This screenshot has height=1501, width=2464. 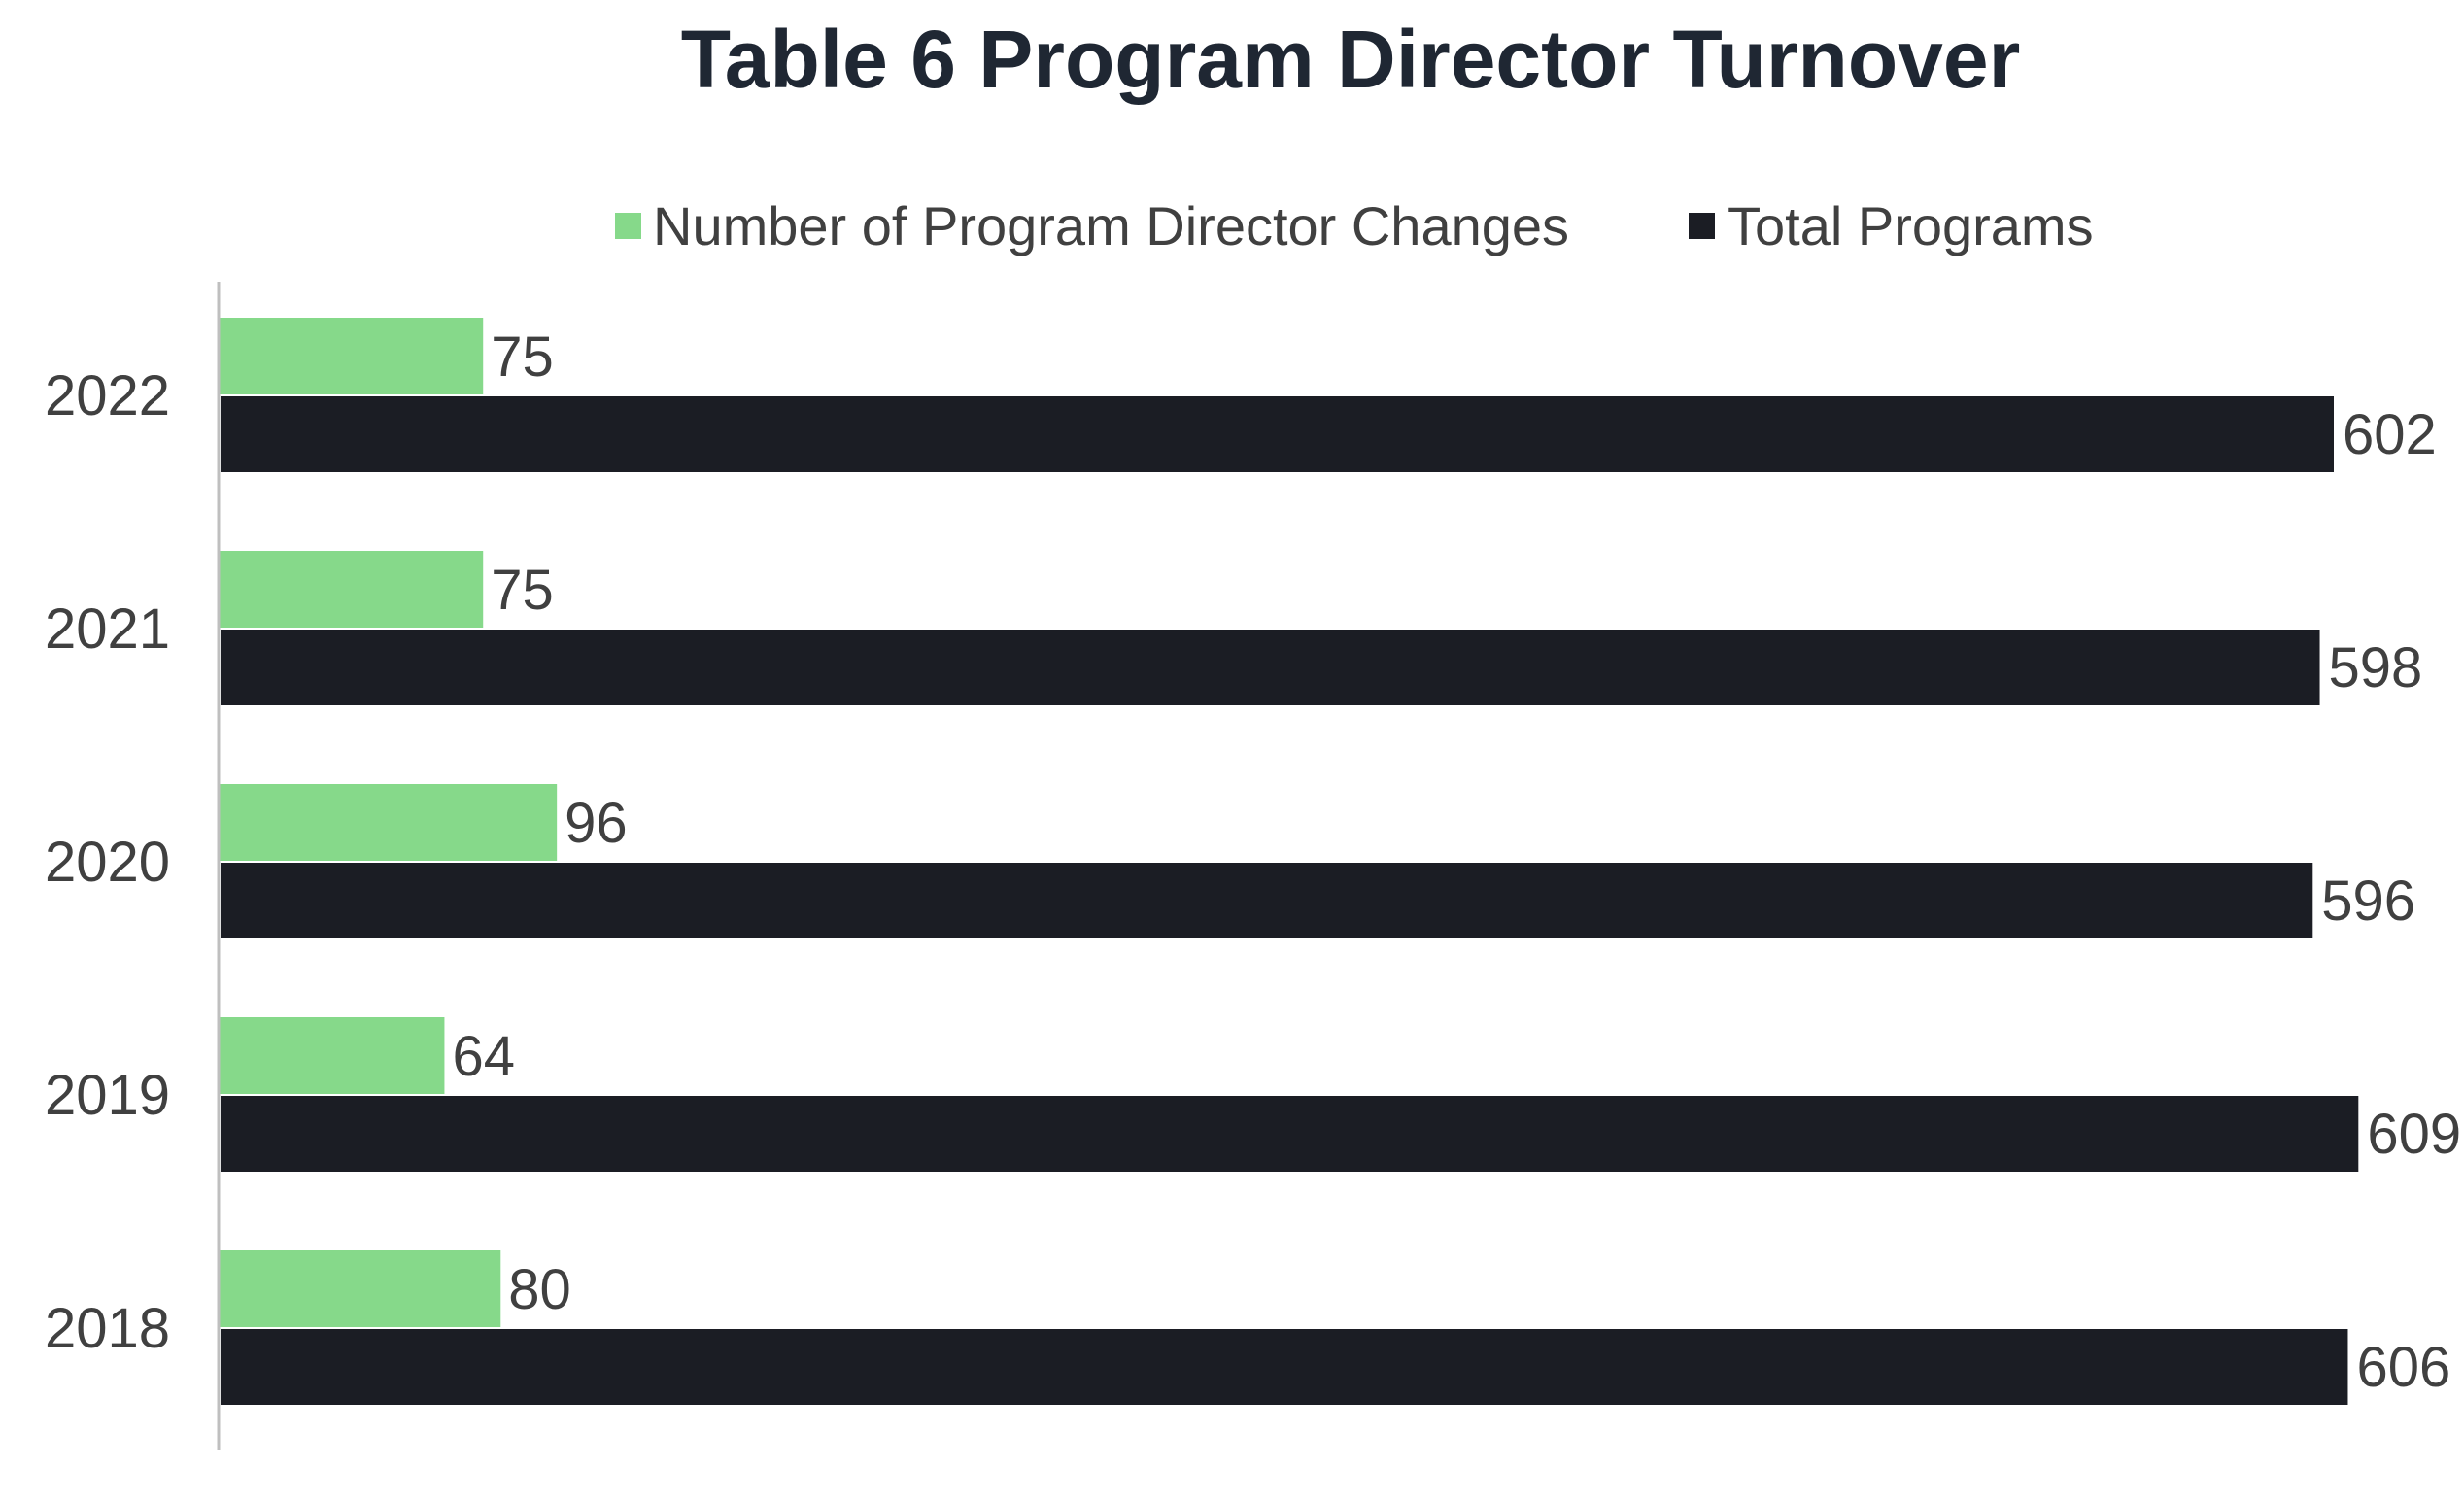 I want to click on data-label-changes-2020: 96, so click(x=596, y=823).